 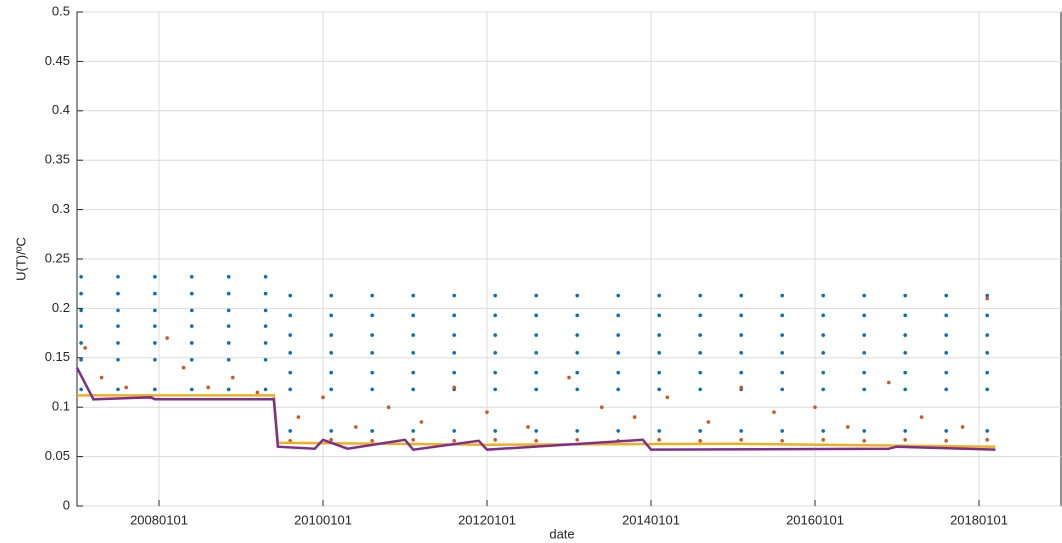 I want to click on y-tick-label: 0.15, so click(x=57, y=356).